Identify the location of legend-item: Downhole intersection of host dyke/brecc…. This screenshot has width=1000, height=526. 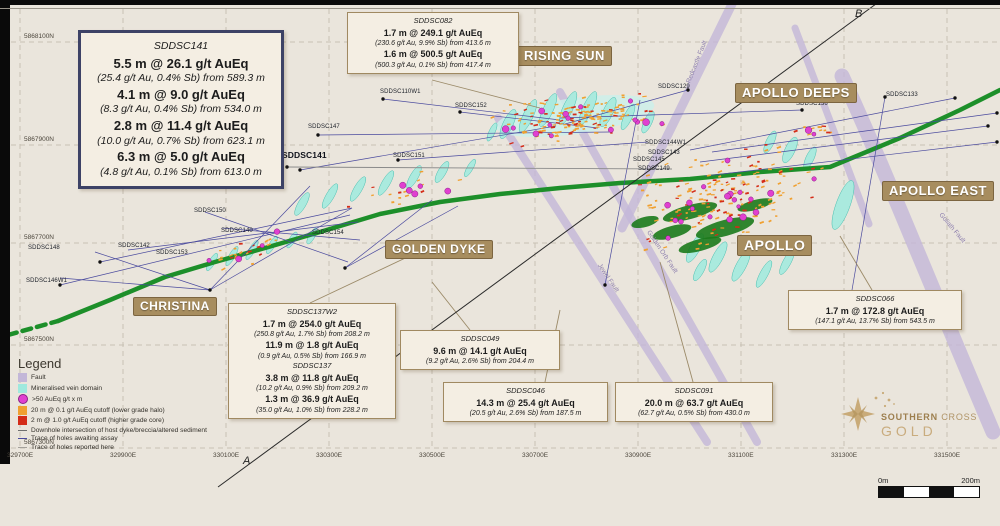
(125, 430).